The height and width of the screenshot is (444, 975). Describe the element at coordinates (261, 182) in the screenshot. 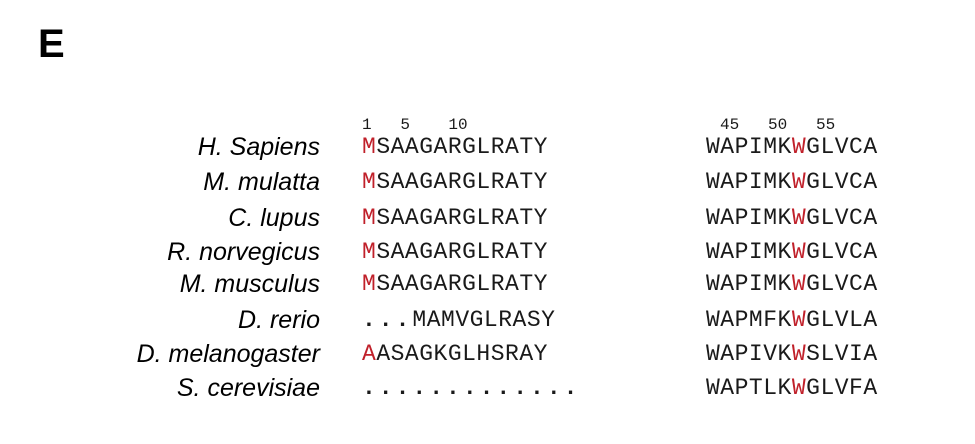

I see `species-label: M. mulatta` at that location.